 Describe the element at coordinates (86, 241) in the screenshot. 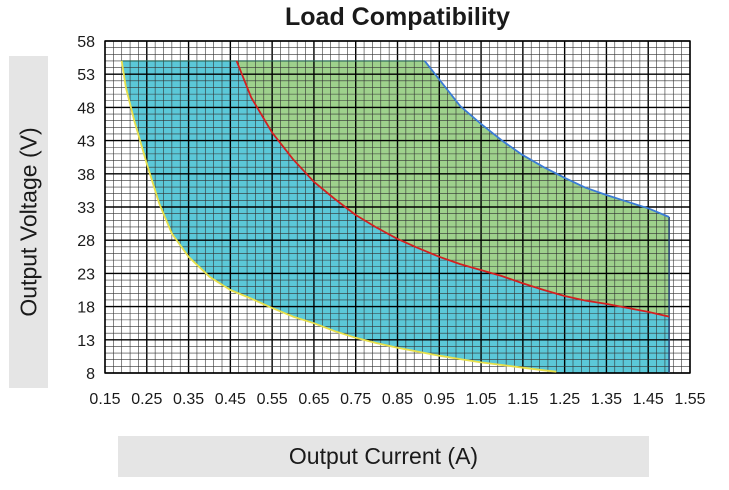

I see `y-tick-label: 28` at that location.